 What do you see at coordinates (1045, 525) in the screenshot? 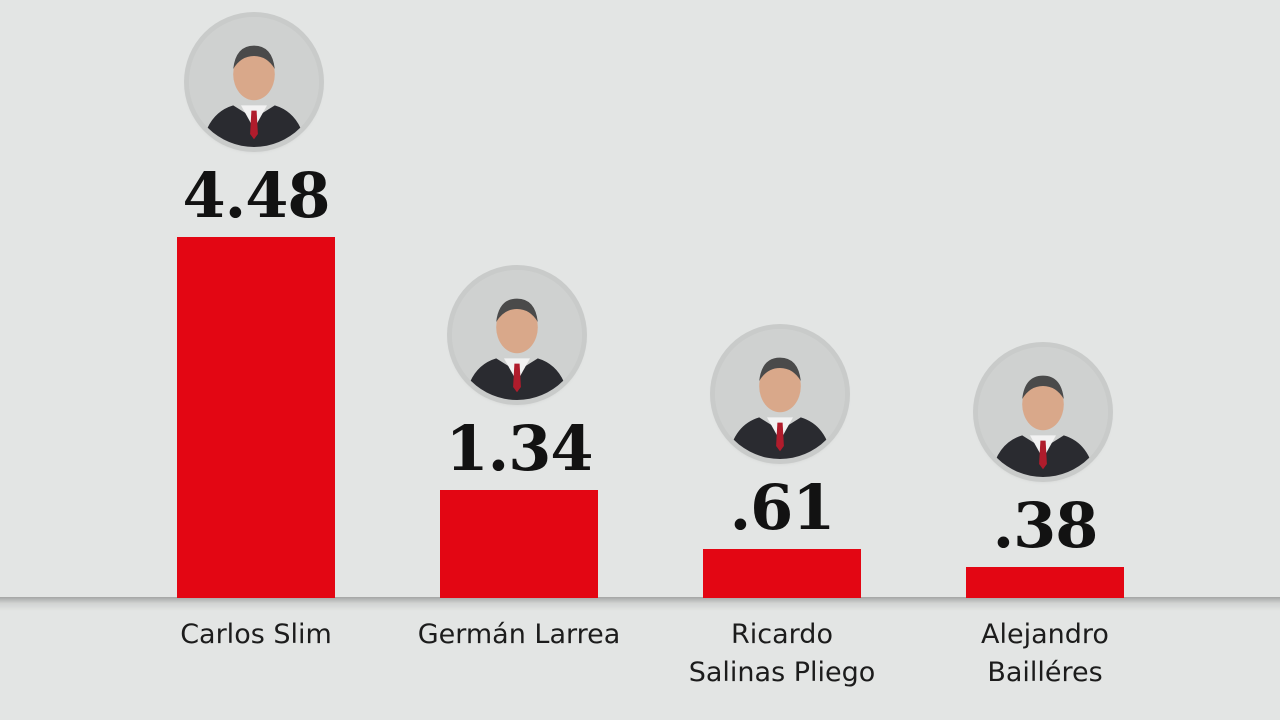
I see `value-label-4: .38` at bounding box center [1045, 525].